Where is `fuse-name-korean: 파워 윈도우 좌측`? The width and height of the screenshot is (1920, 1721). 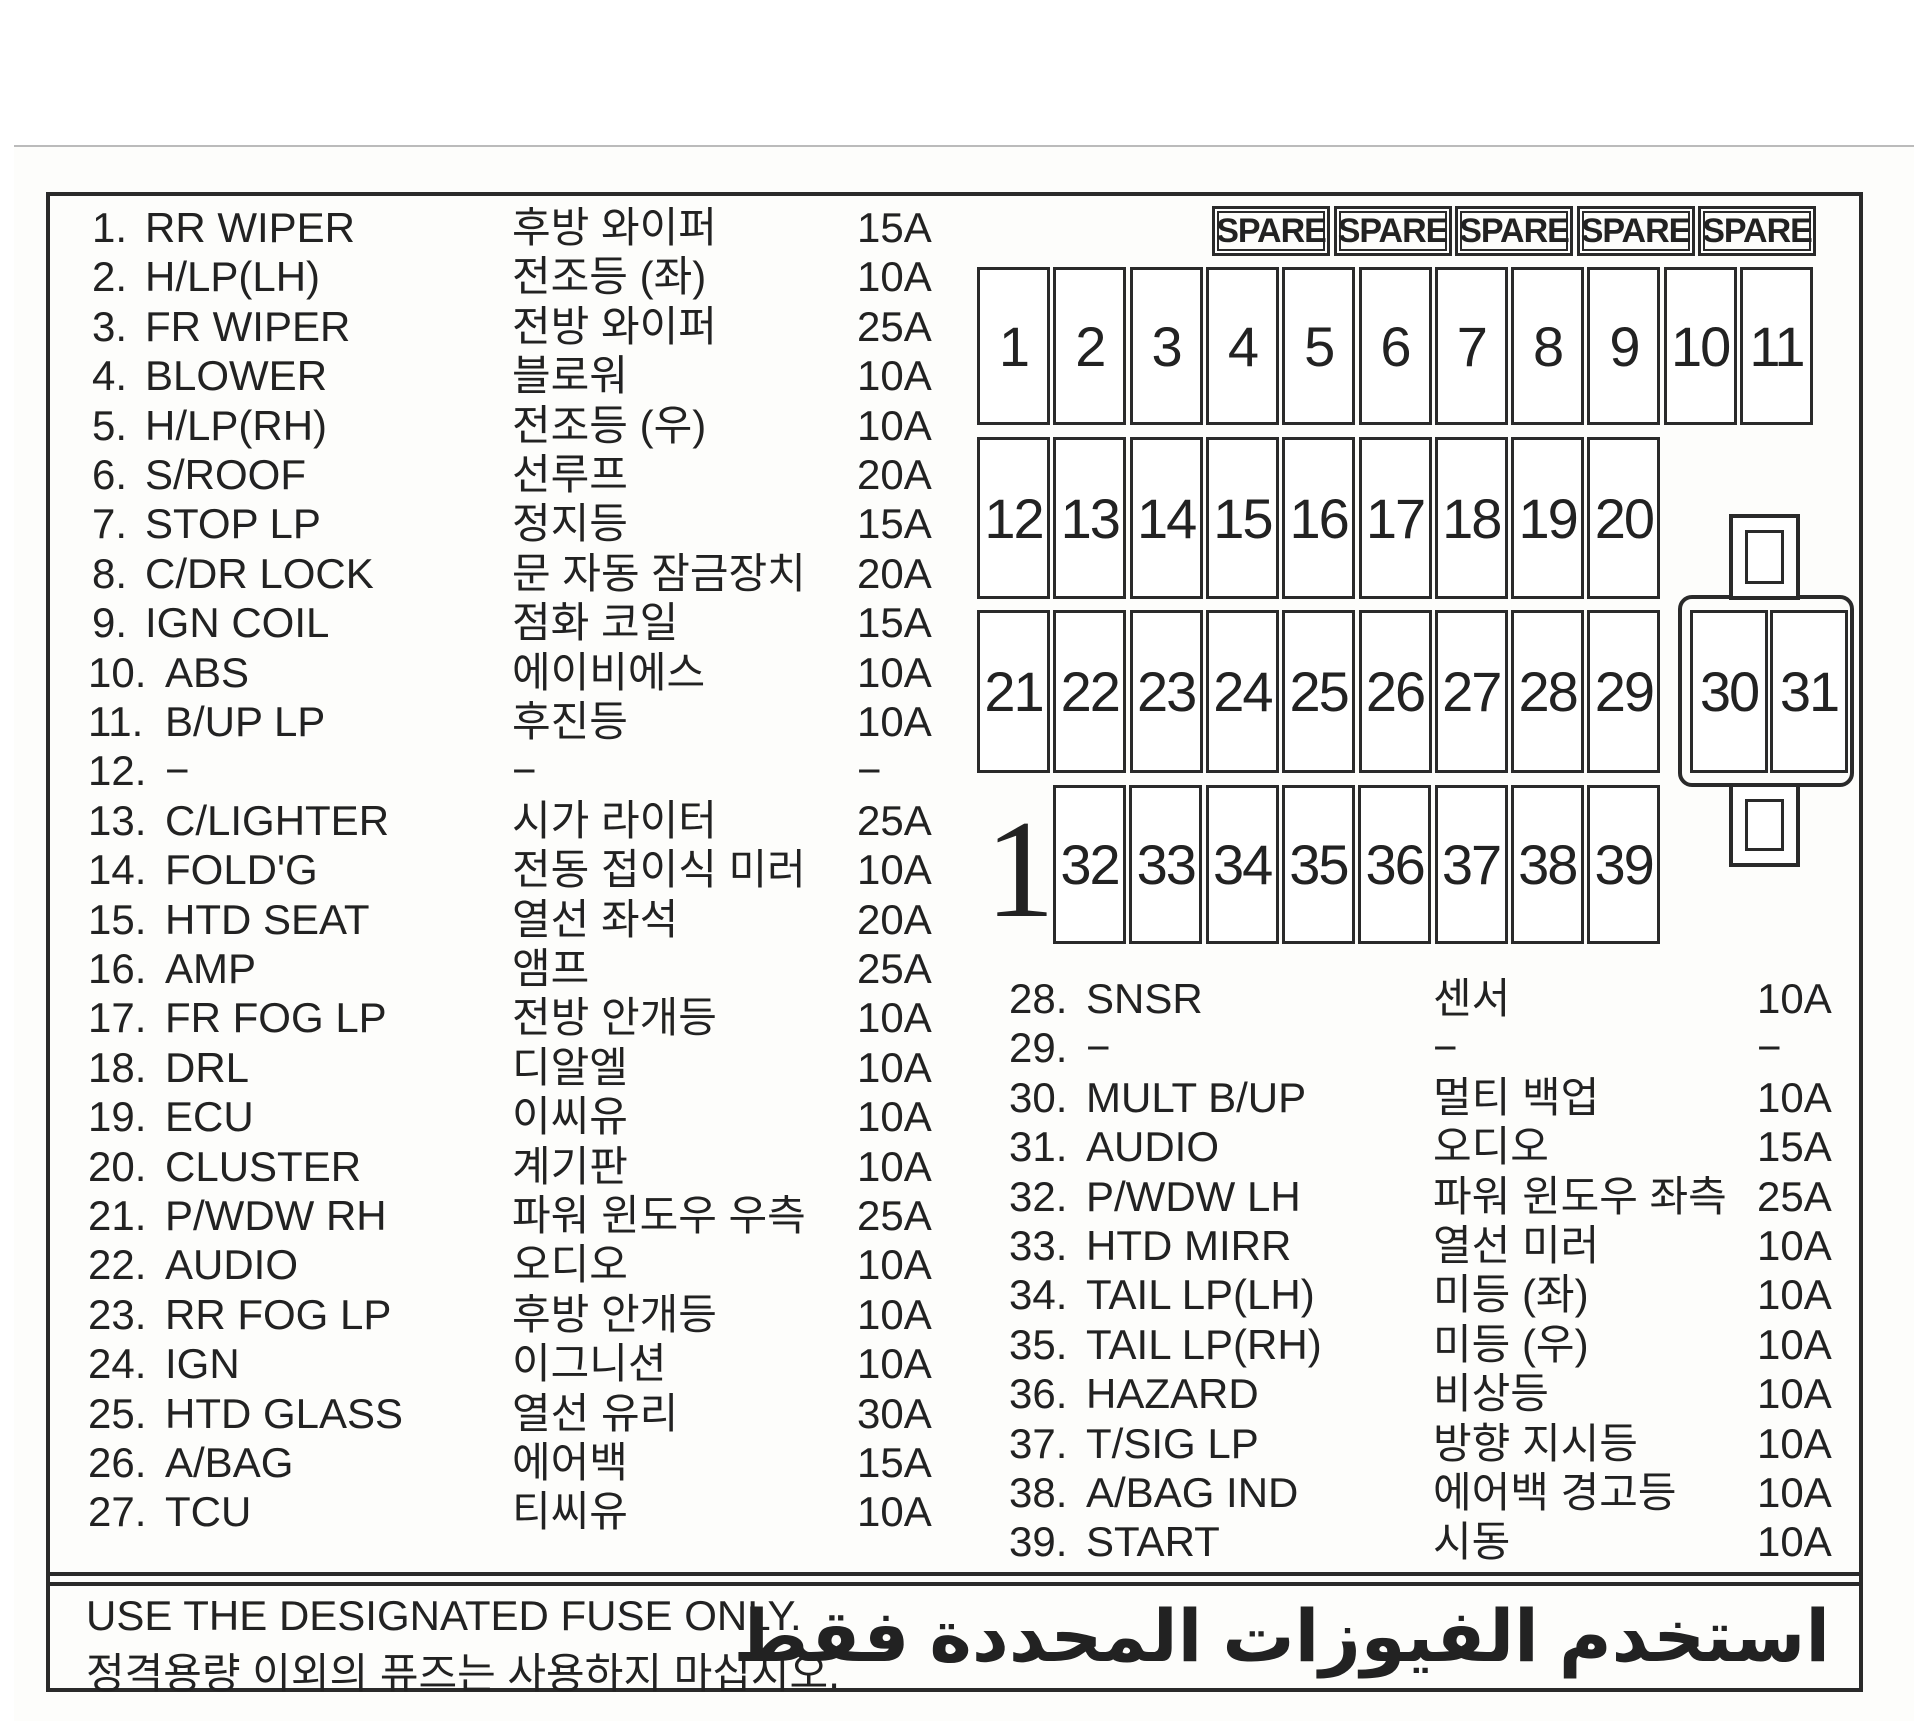 fuse-name-korean: 파워 윈도우 좌측 is located at coordinates (1580, 1196).